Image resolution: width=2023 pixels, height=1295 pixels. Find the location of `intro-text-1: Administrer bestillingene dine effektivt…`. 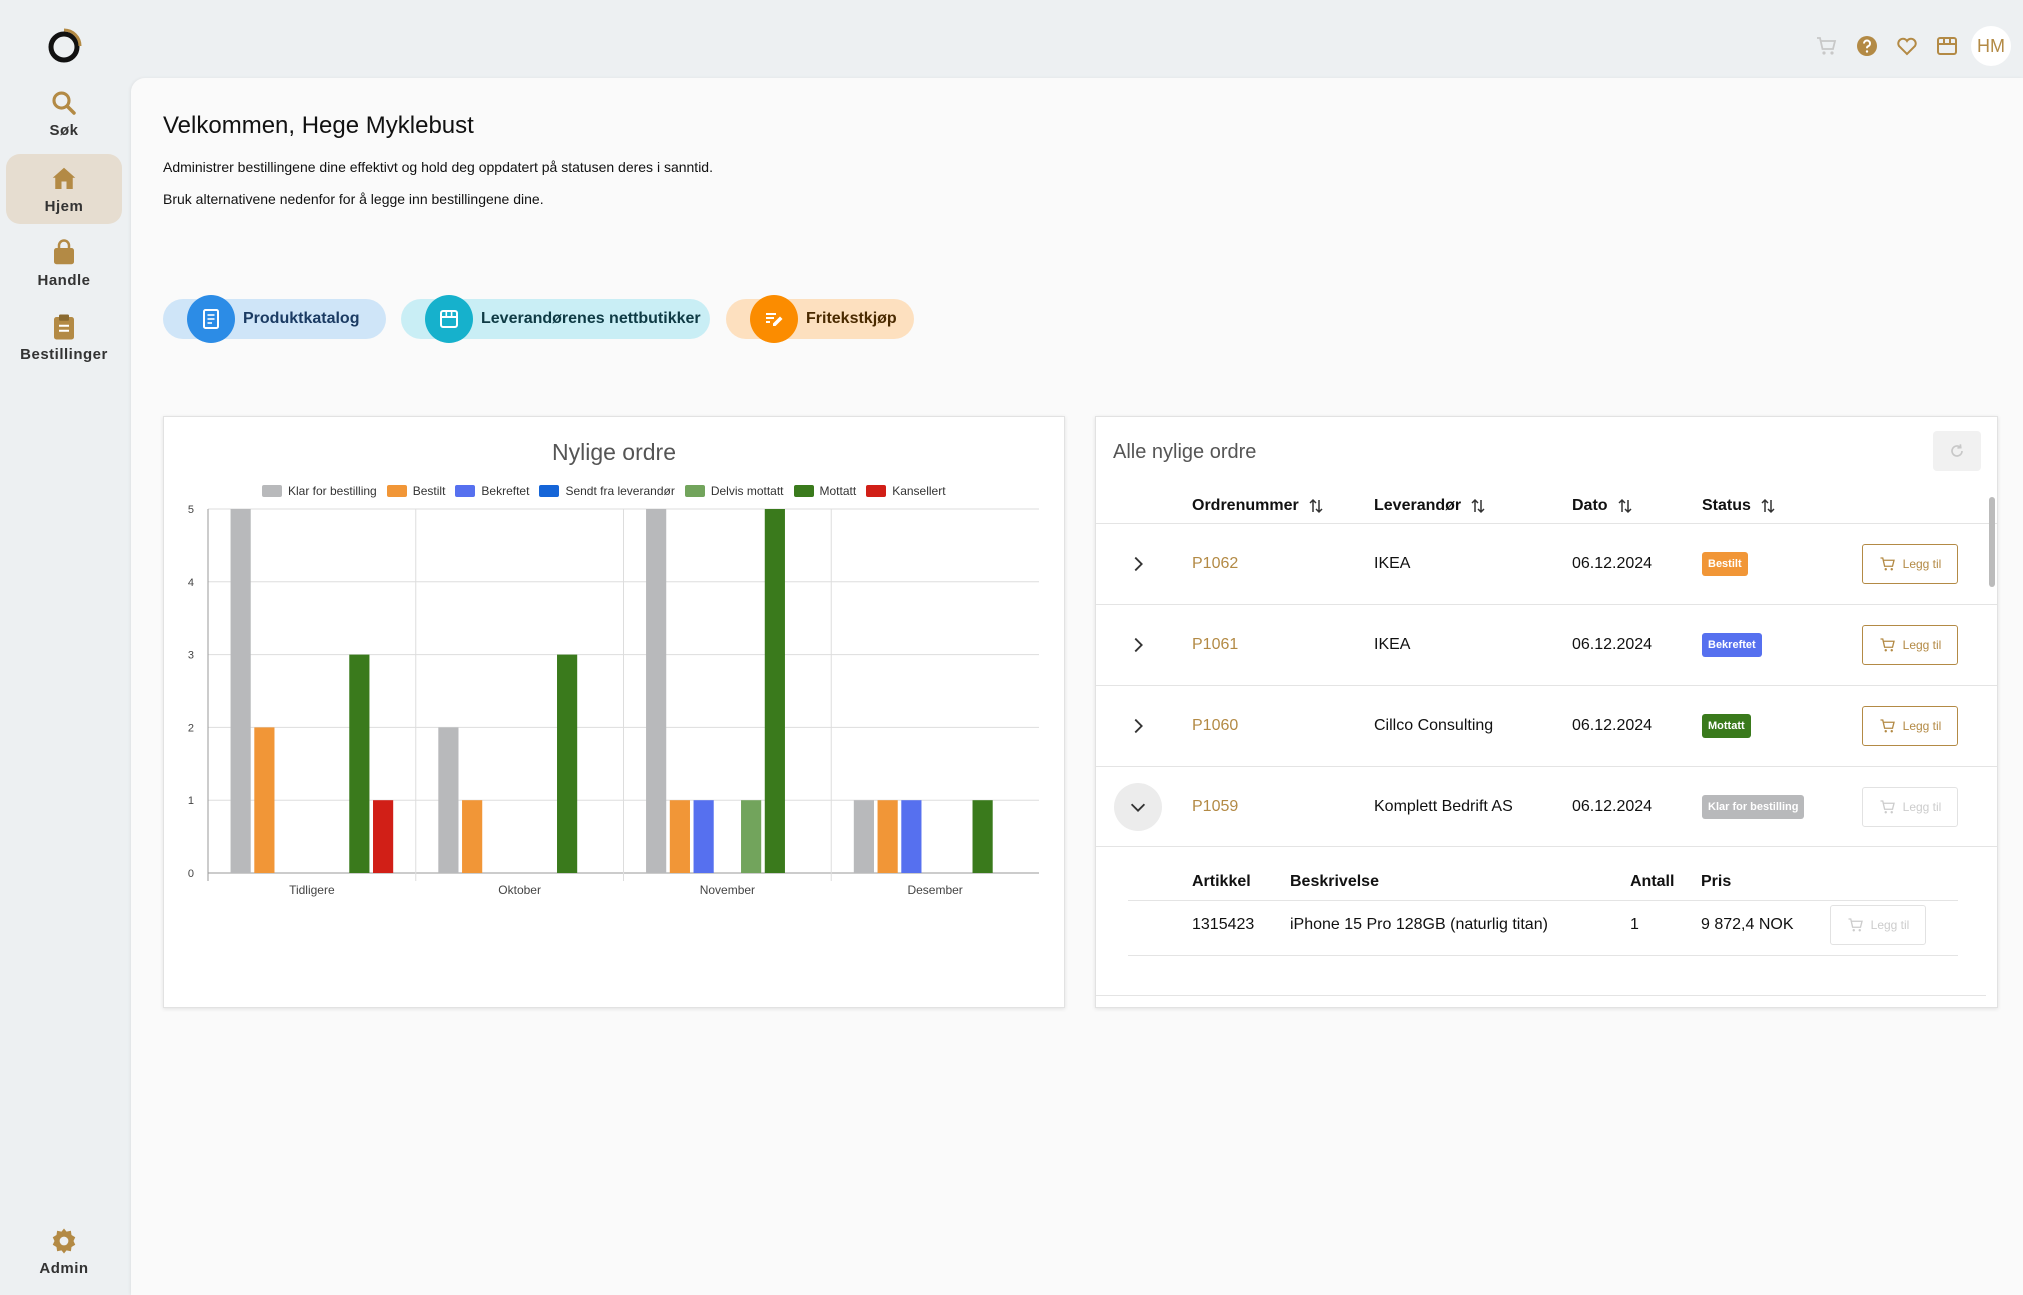

intro-text-1: Administrer bestillingene dine effektivt… is located at coordinates (438, 167).